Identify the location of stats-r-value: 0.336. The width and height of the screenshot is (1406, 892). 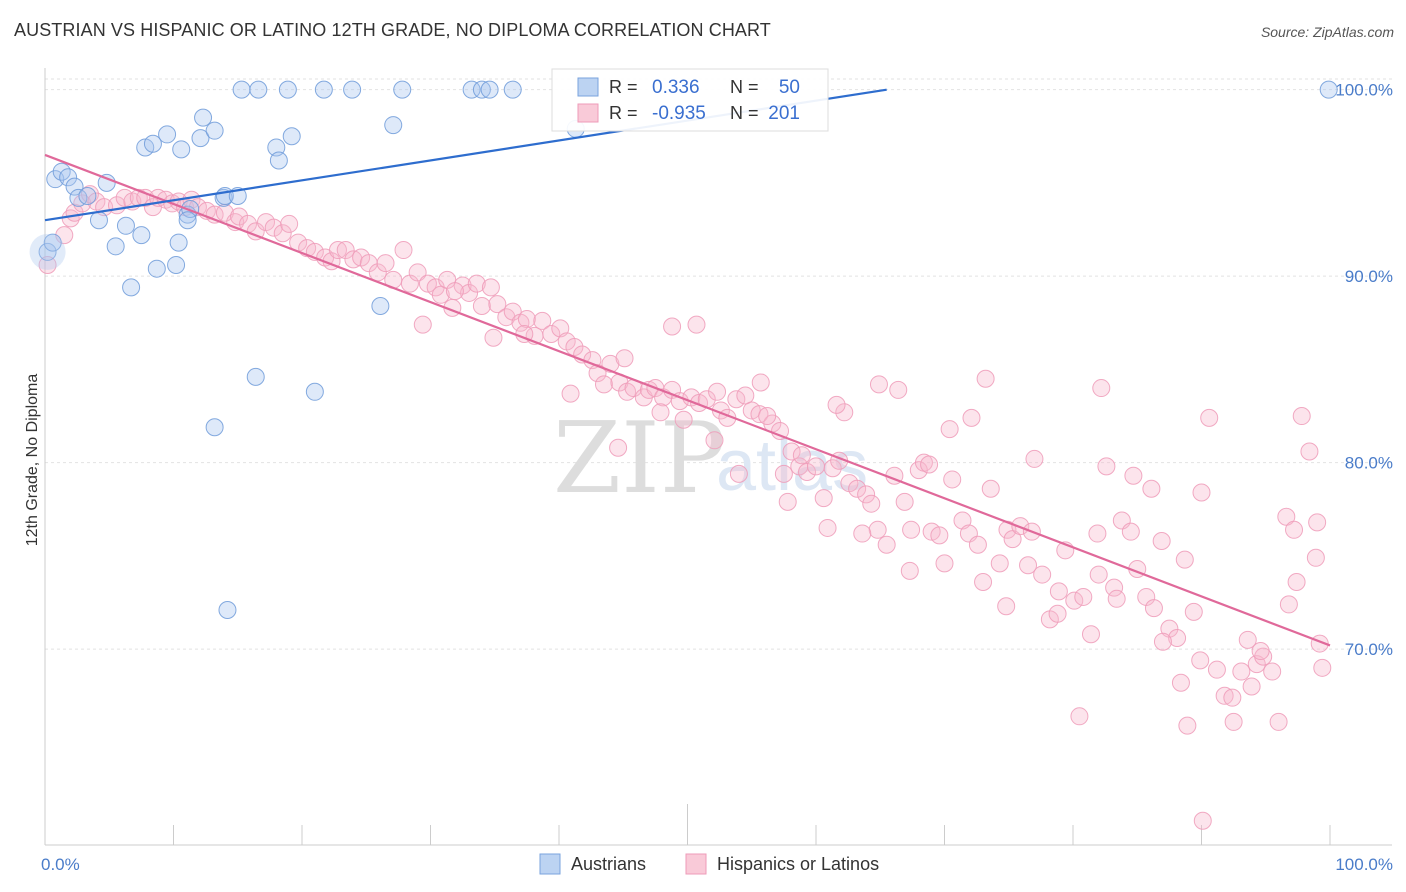
(676, 87).